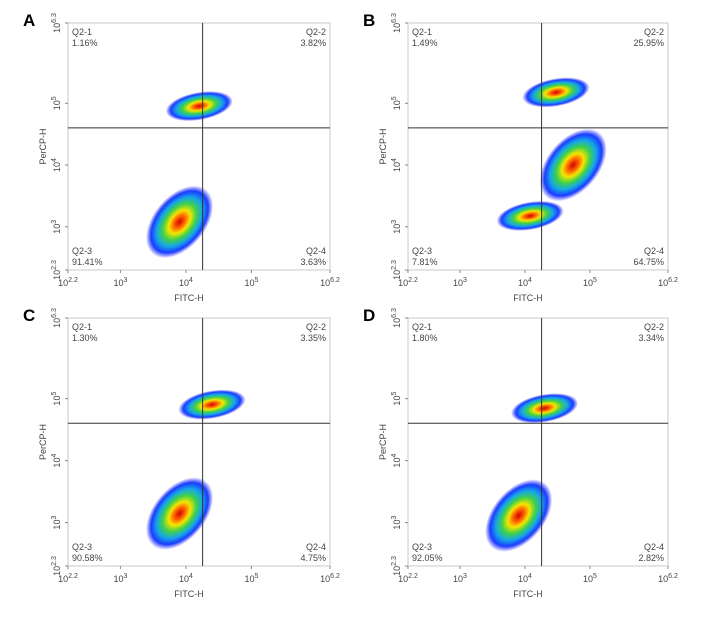 Image resolution: width=710 pixels, height=625 pixels. What do you see at coordinates (29, 315) in the screenshot?
I see `panel-label: C` at bounding box center [29, 315].